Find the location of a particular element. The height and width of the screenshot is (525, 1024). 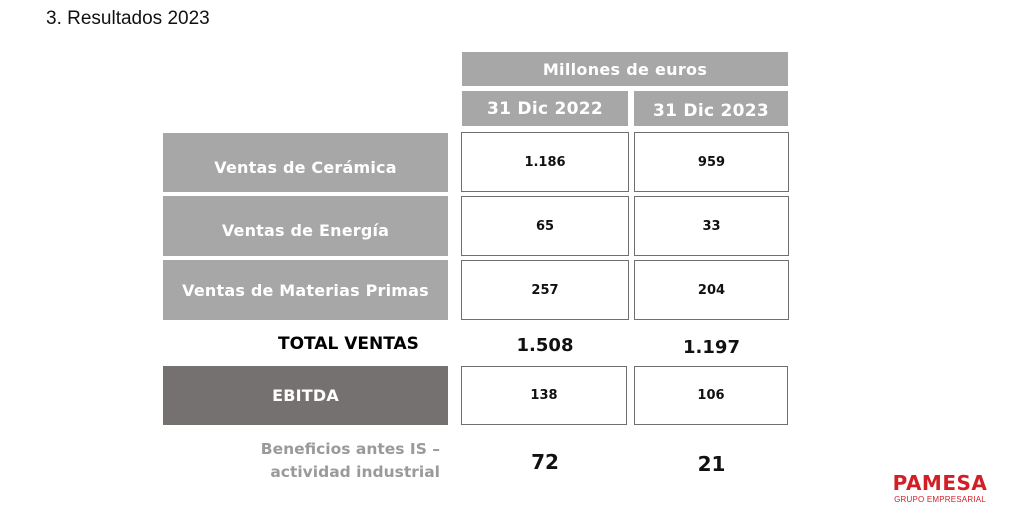

cell-energia-2022: 65 is located at coordinates (545, 226).